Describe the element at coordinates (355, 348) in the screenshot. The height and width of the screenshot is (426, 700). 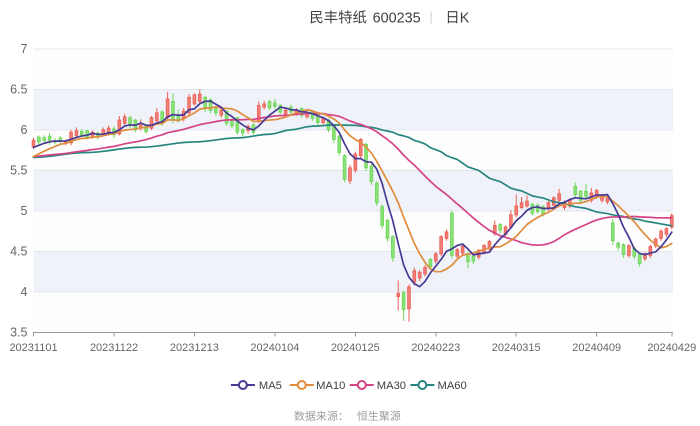
I see `svg-text: 20240125` at that location.